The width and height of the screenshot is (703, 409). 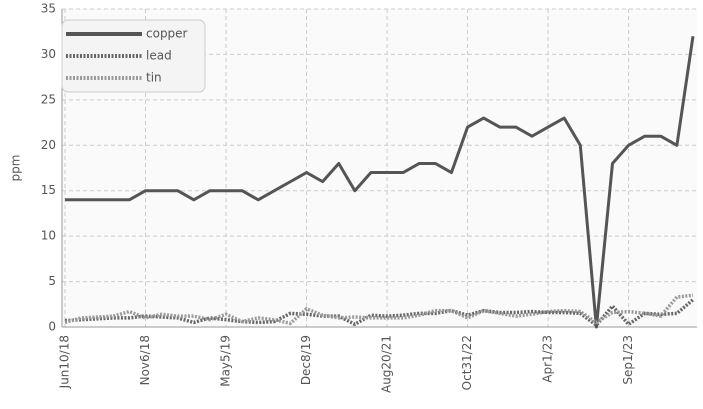 What do you see at coordinates (167, 34) in the screenshot?
I see `legend-label: copper` at bounding box center [167, 34].